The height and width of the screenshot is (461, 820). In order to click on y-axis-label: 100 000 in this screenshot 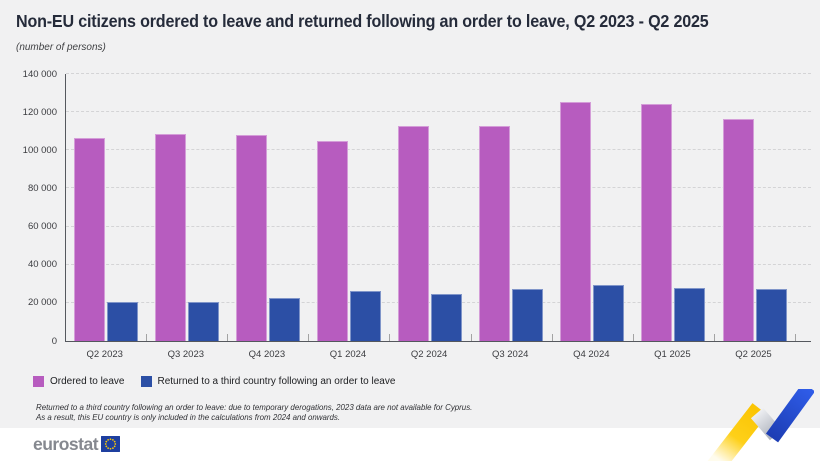, I will do `click(39, 150)`.